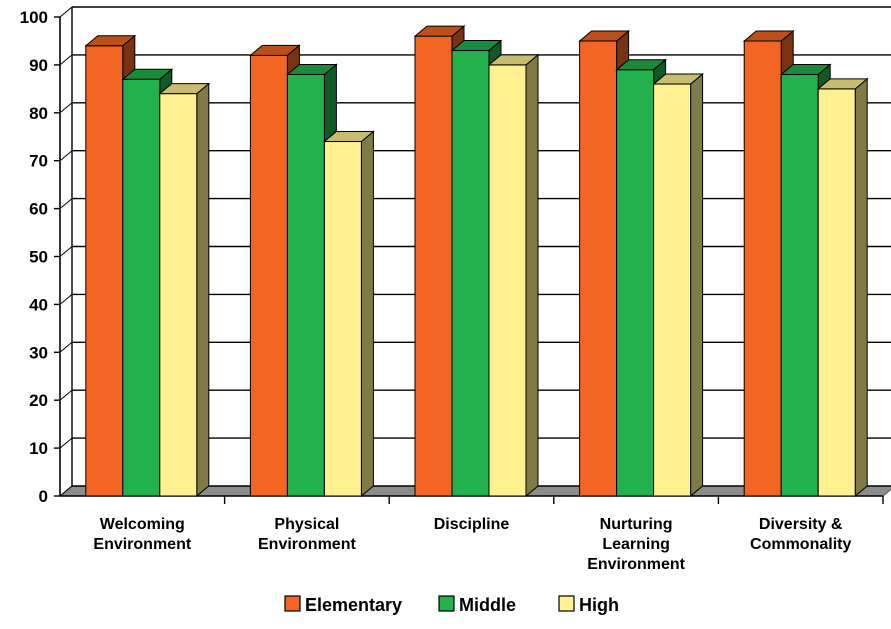 The height and width of the screenshot is (629, 891). I want to click on y-tick-label: 80, so click(38, 113).